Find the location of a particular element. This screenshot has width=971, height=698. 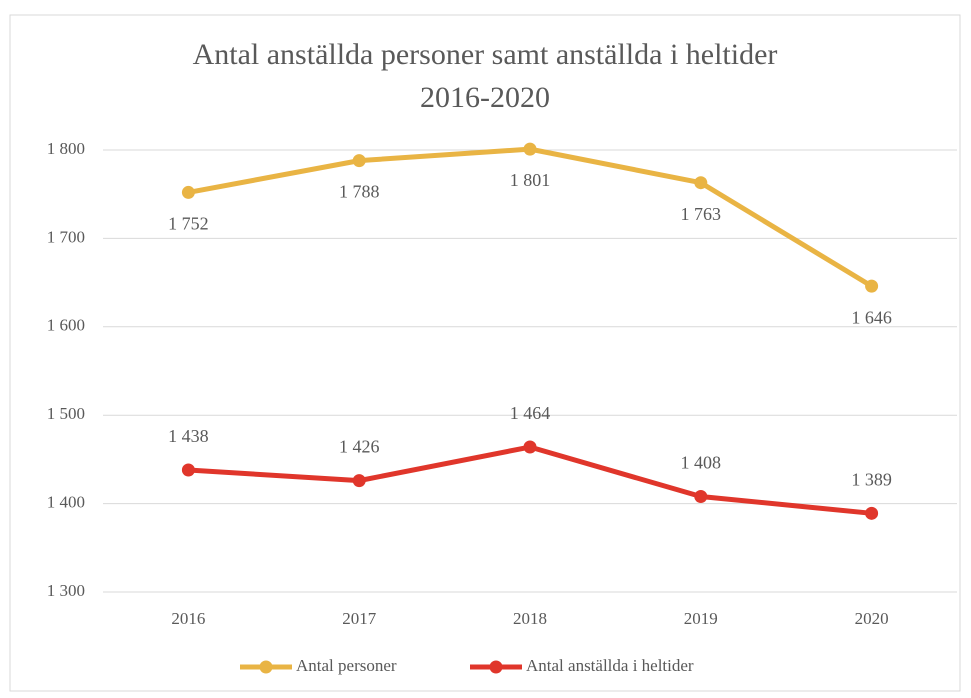

data-label: 1 438 is located at coordinates (188, 436).